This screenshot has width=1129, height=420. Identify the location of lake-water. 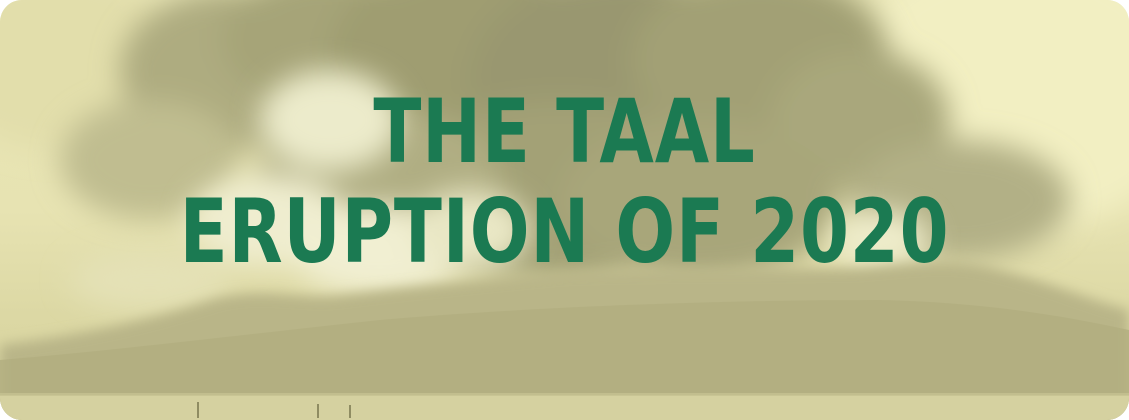
(564, 407).